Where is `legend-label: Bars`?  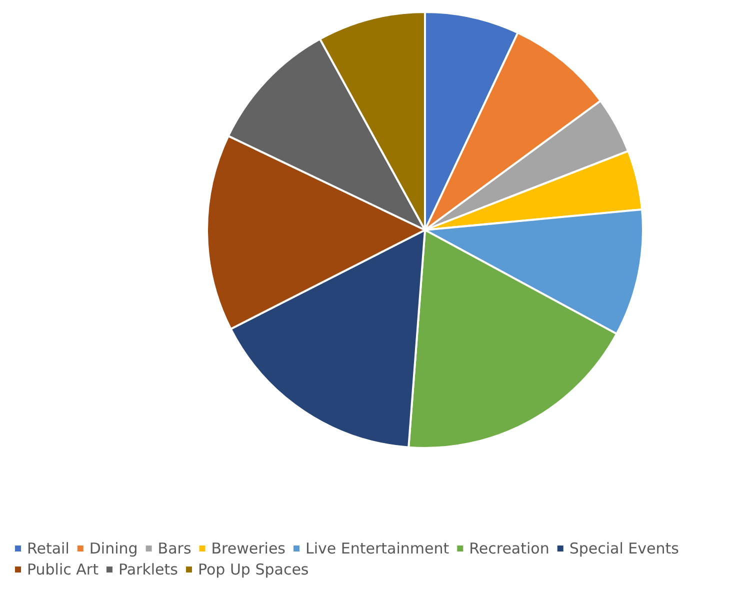
legend-label: Bars is located at coordinates (175, 549).